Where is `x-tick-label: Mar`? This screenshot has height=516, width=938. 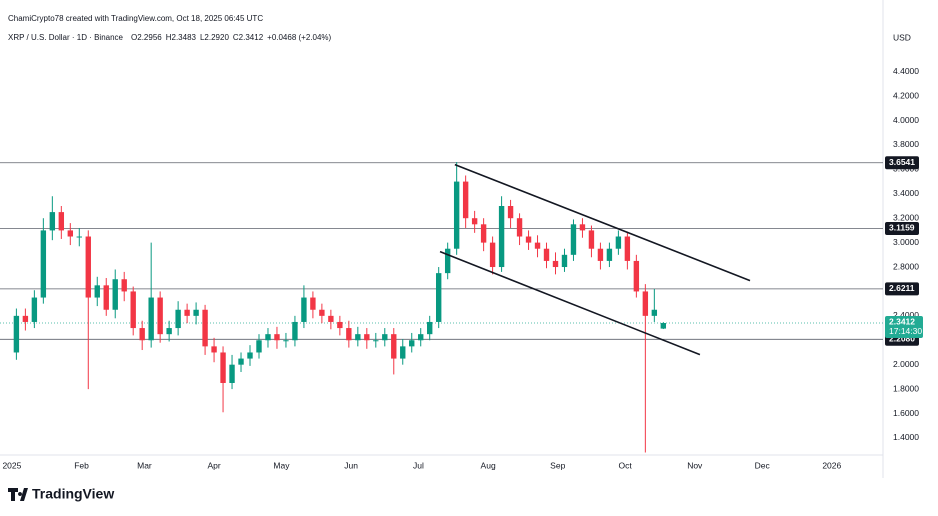
x-tick-label: Mar is located at coordinates (144, 465).